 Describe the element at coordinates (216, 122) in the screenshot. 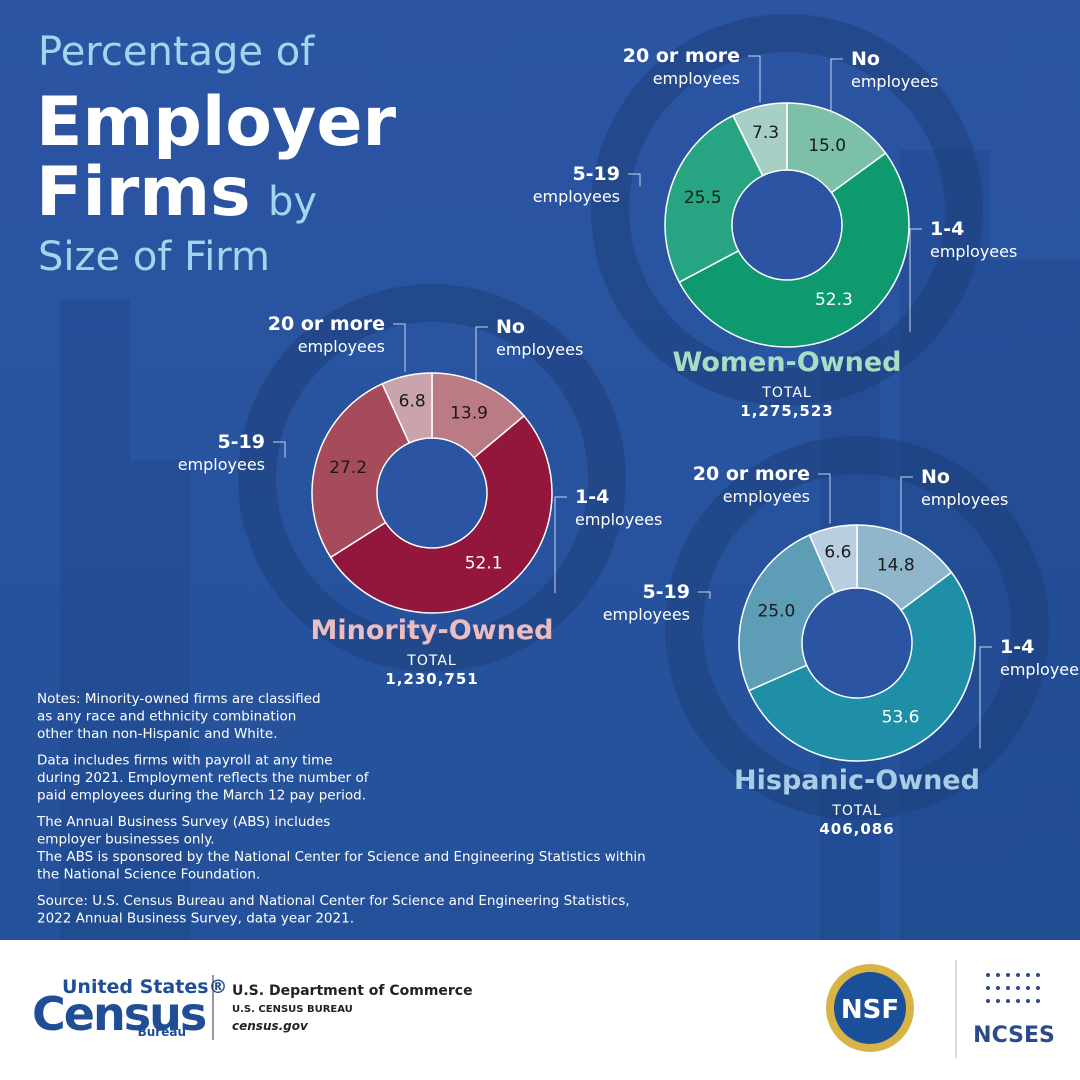

I see `title-line: Employer` at that location.